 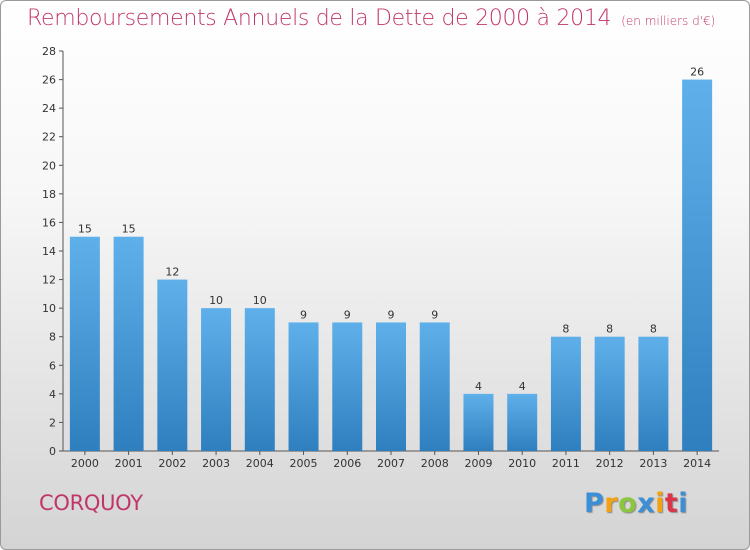 I want to click on chart-title-unit: (en milliers d'€), so click(x=668, y=21).